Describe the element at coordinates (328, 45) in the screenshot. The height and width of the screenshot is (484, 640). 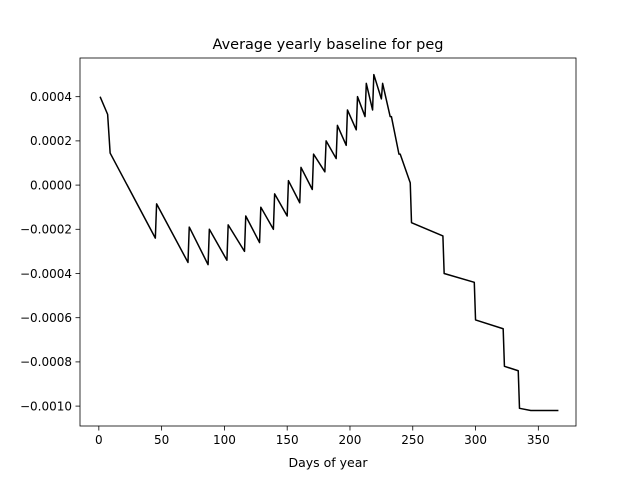
I see `chart-title: Average yearly baseline for peg` at that location.